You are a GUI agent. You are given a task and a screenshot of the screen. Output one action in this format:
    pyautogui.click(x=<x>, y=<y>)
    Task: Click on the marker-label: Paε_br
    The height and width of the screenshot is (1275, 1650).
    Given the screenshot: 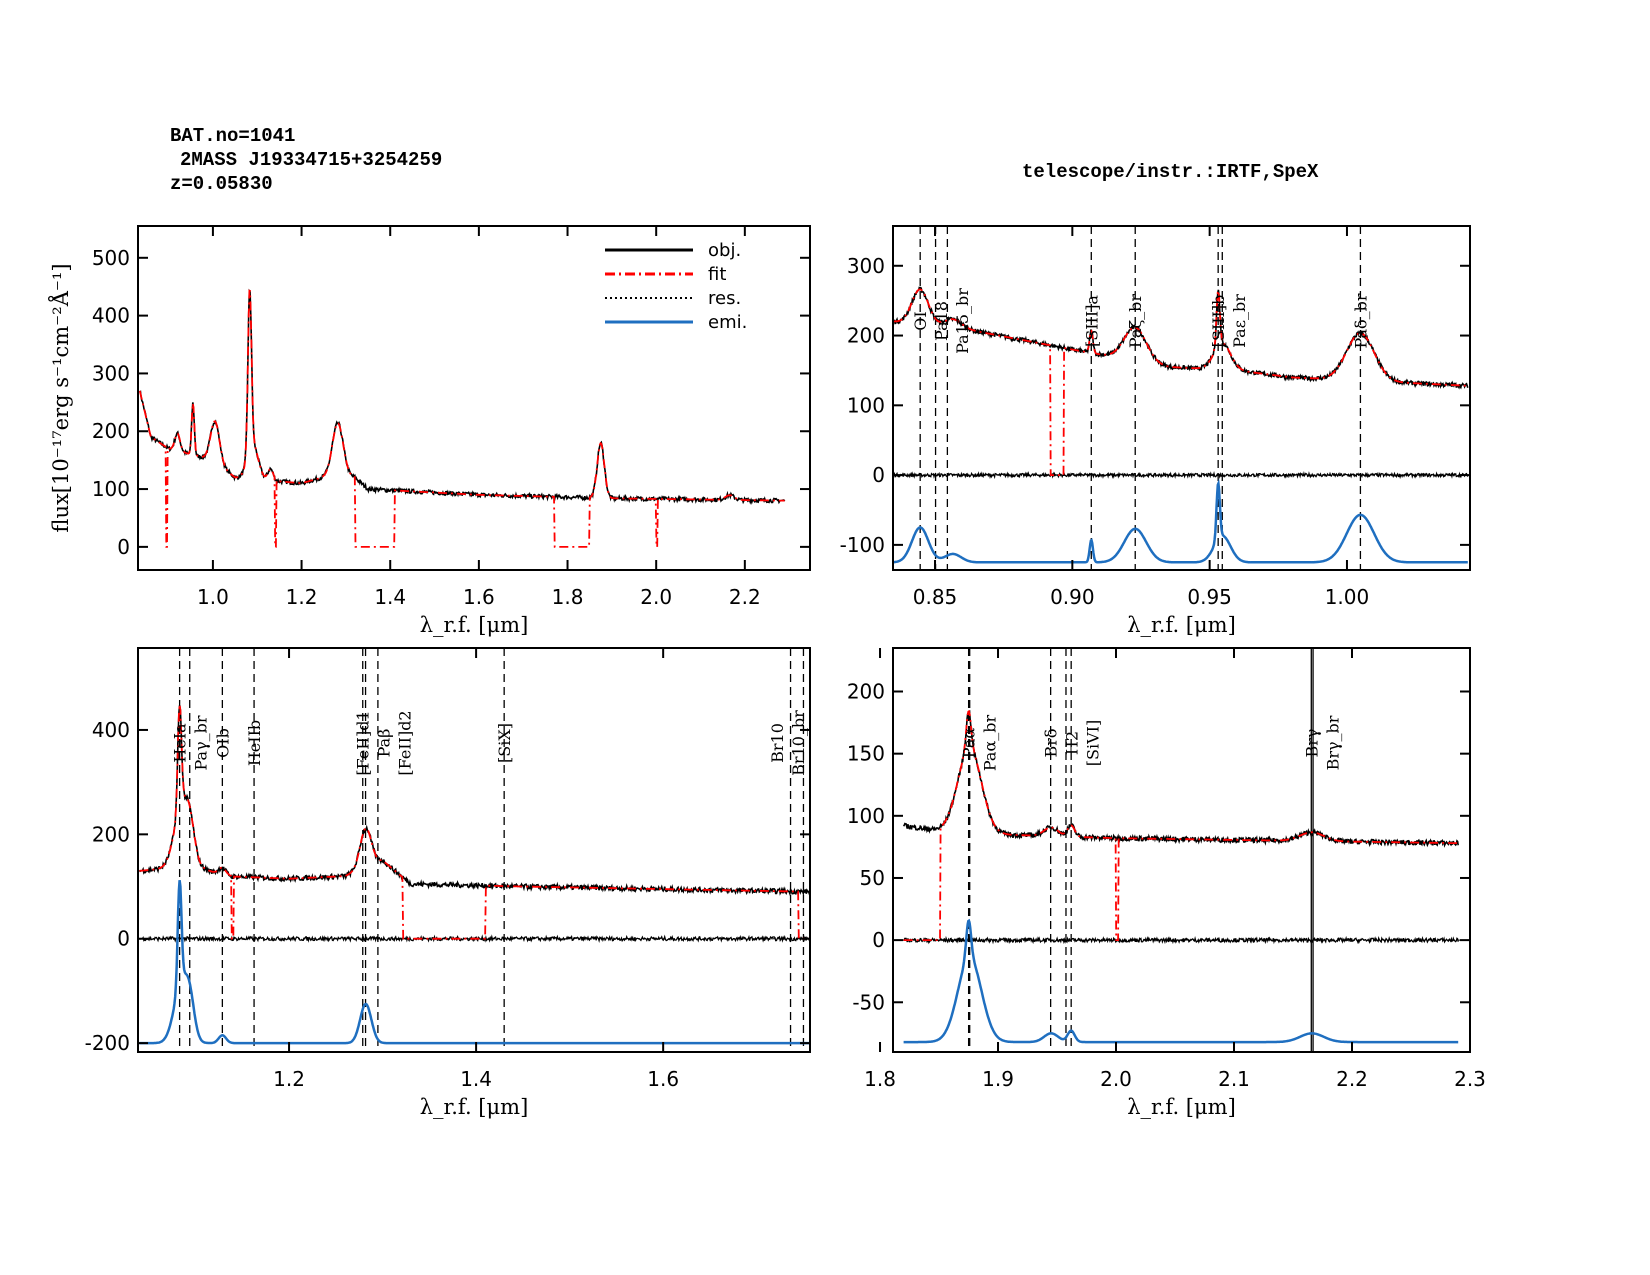 What is the action you would take?
    pyautogui.click(x=1239, y=321)
    